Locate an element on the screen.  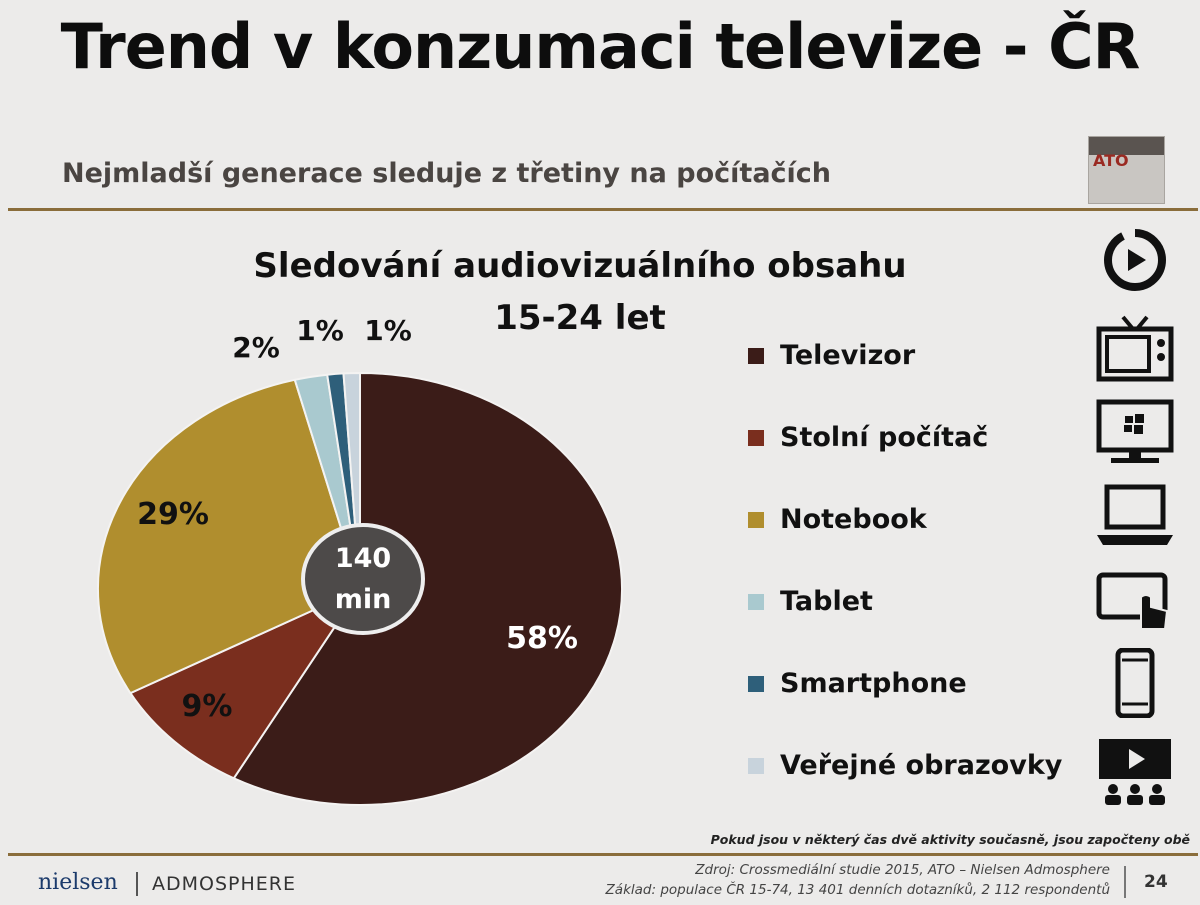
pie-slice-notebook is located at coordinates (229, 536).